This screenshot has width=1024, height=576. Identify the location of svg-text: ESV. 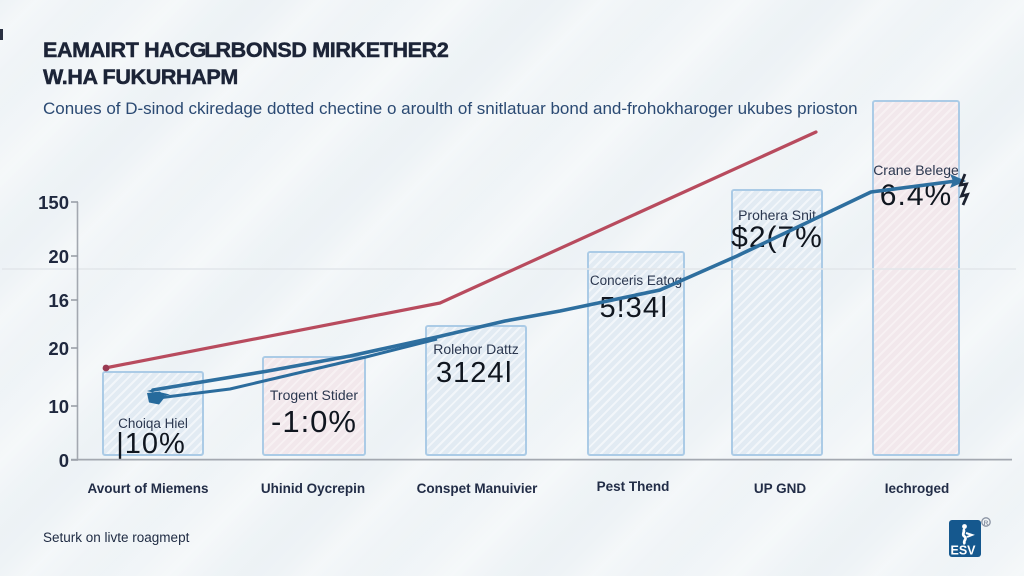
(964, 551).